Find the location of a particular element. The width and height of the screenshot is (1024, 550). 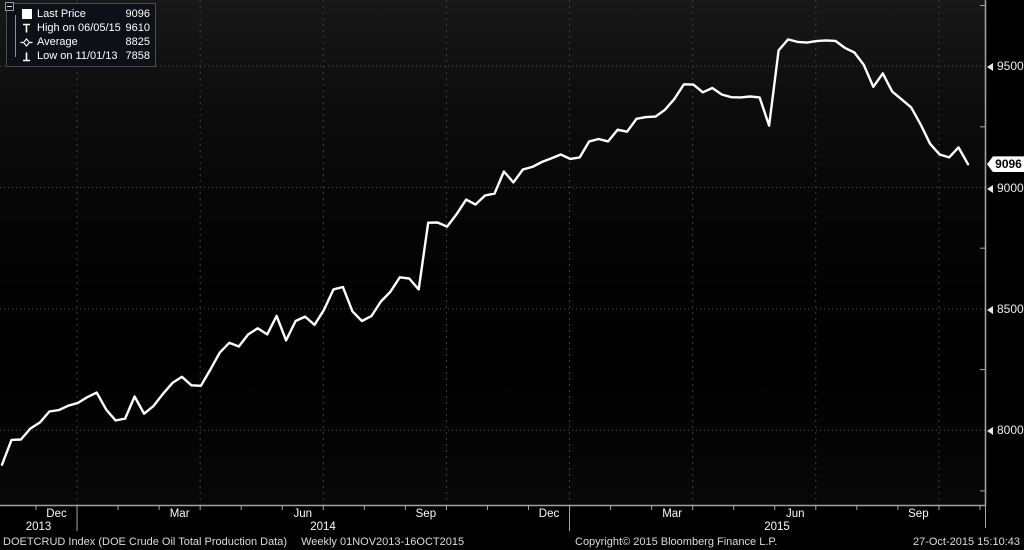

legend-row-last-price: Last Price 9096 is located at coordinates (83, 14).